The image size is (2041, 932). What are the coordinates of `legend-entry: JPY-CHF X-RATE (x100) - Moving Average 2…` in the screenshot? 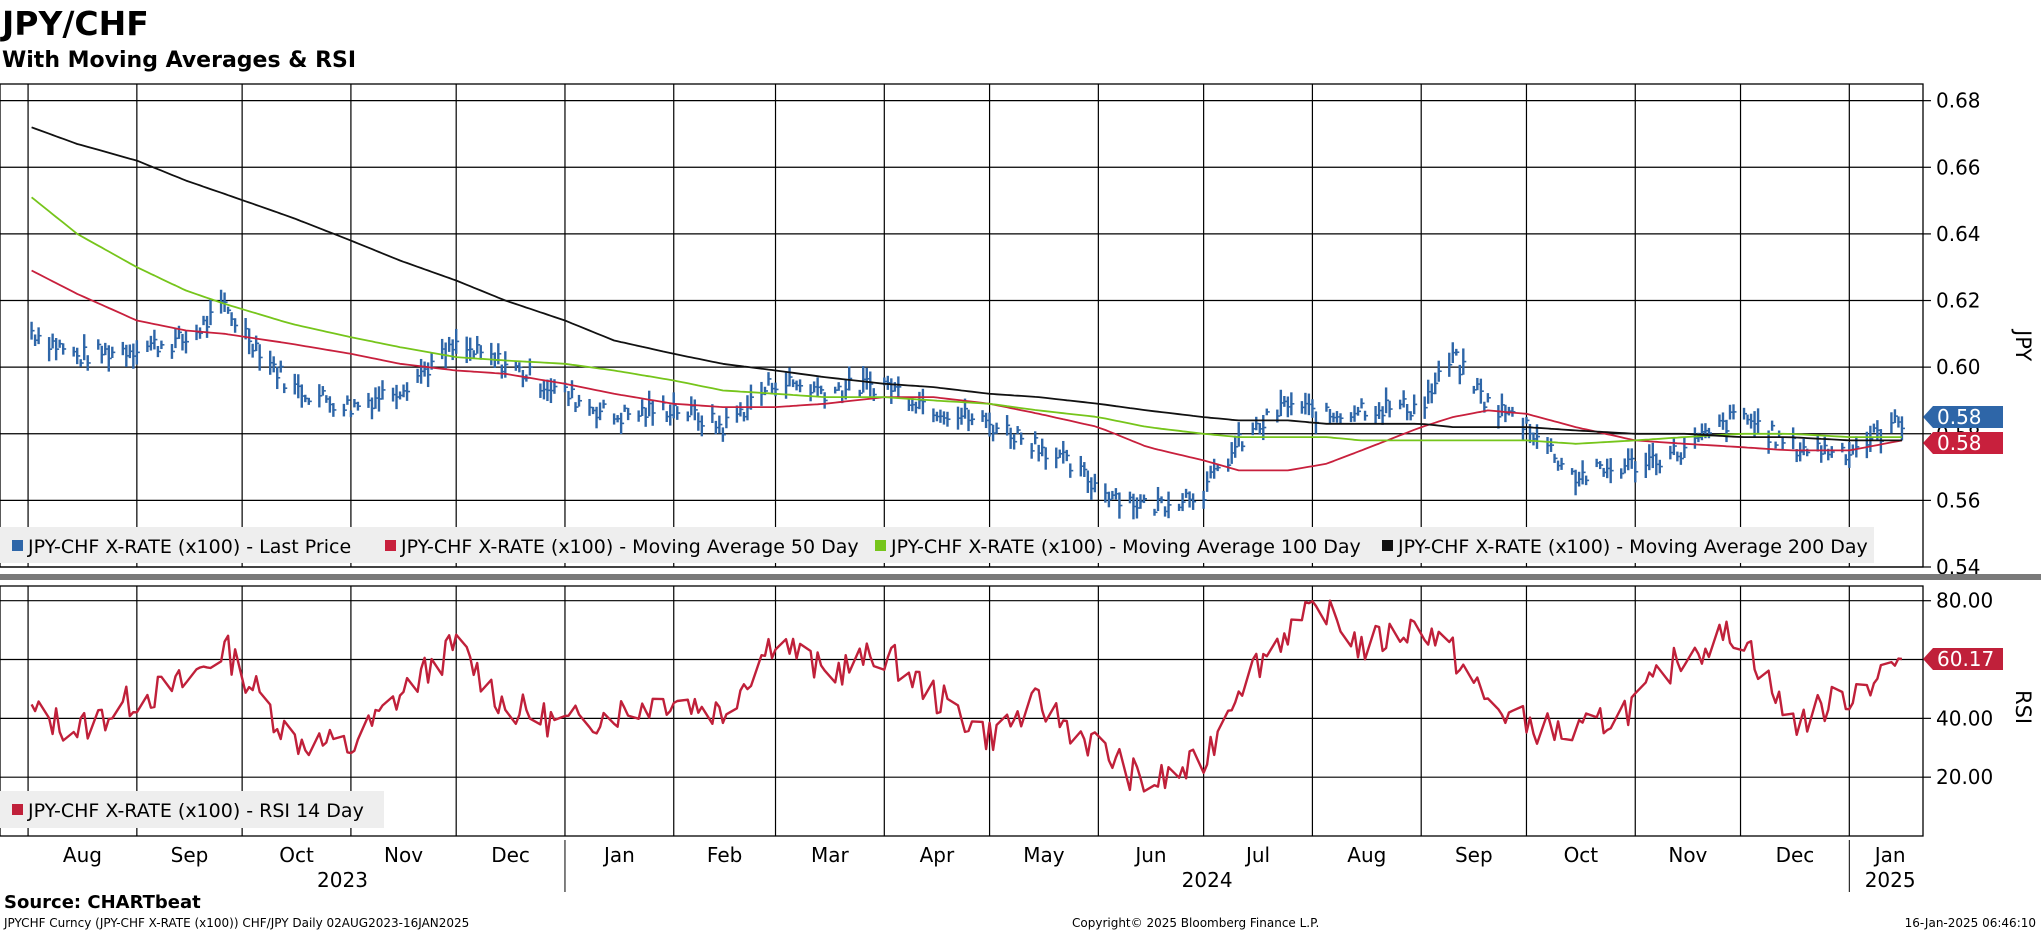 It's located at (1632, 547).